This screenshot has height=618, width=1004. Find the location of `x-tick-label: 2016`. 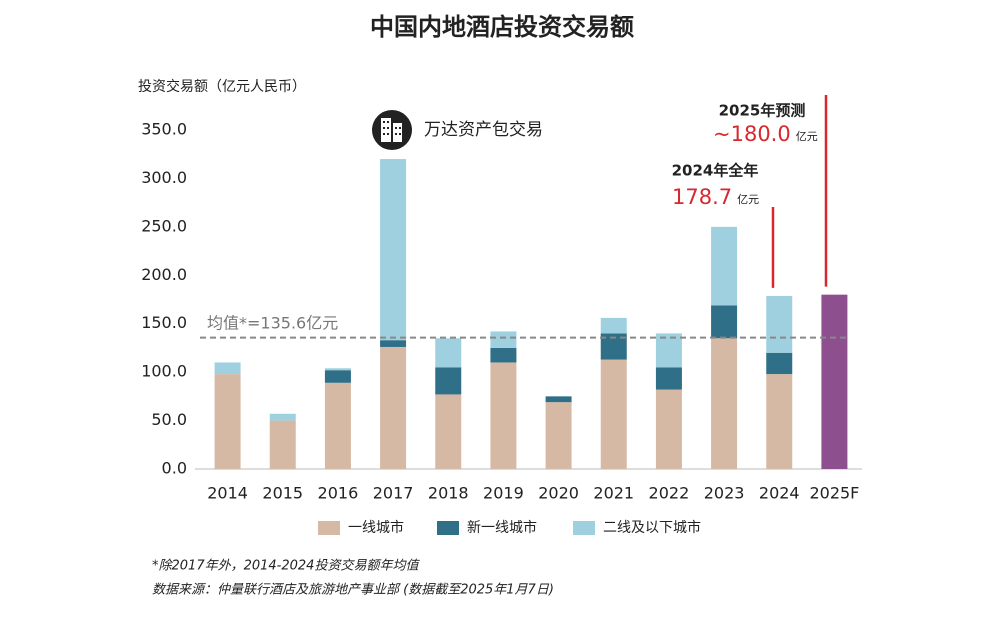

x-tick-label: 2016 is located at coordinates (338, 493).